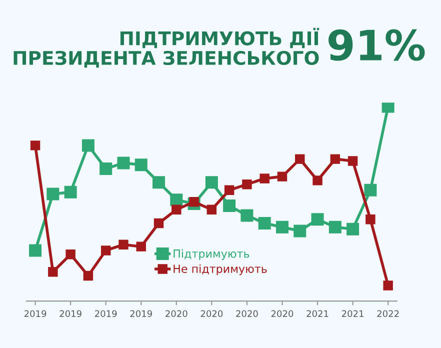  What do you see at coordinates (388, 314) in the screenshot?
I see `x-tick-label: 2022` at bounding box center [388, 314].